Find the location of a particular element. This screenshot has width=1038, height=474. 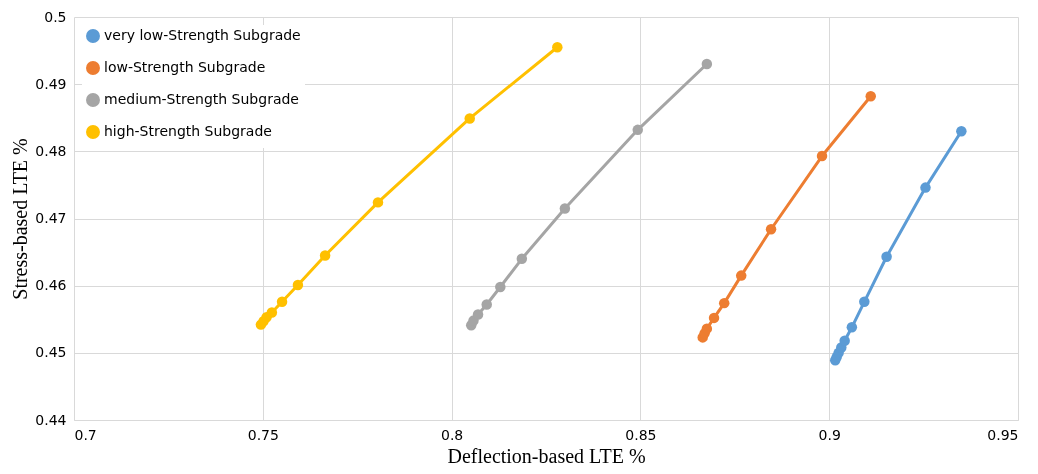

y-tick-label: 0.47 is located at coordinates (51, 218).